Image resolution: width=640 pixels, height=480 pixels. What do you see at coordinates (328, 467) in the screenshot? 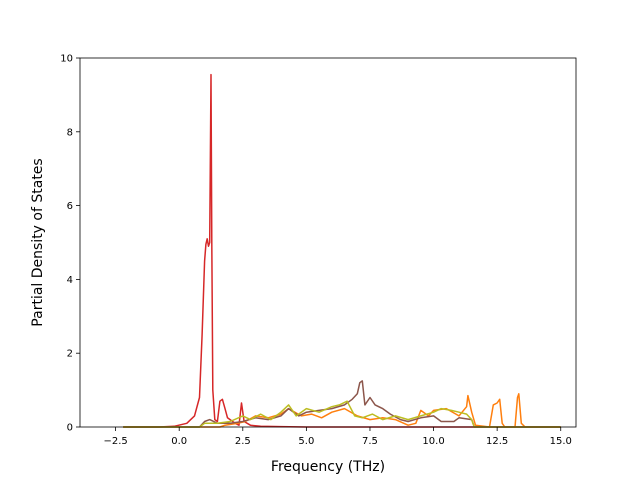
I see `x-axis-label: Frequency (THz)` at bounding box center [328, 467].